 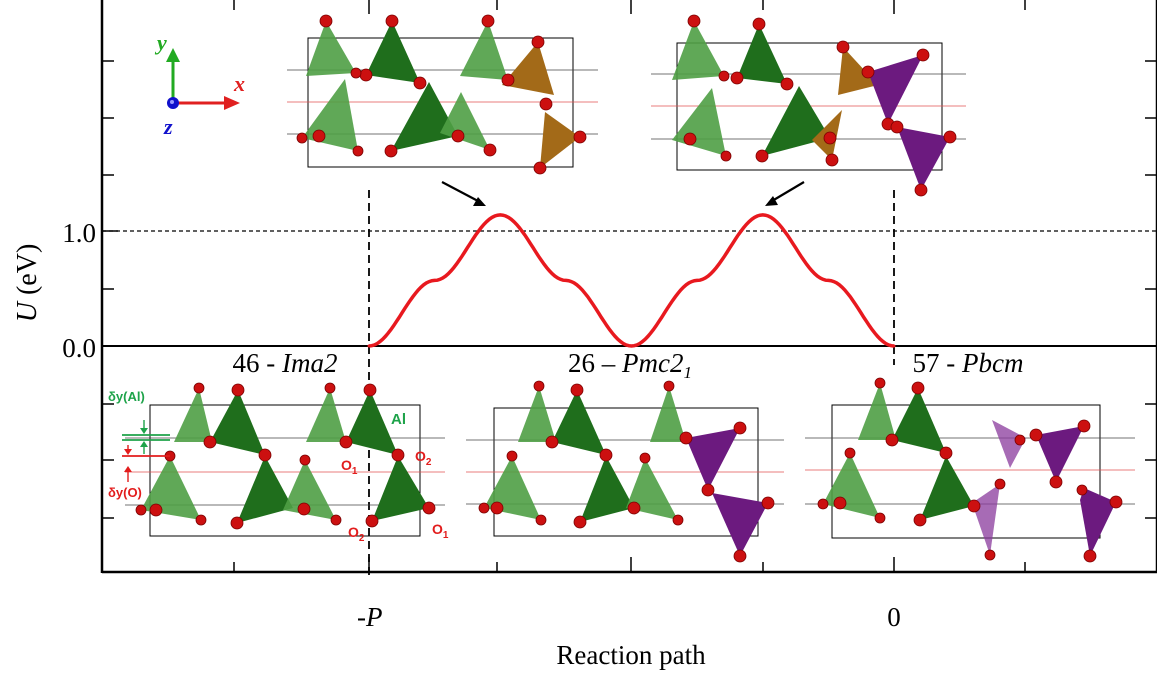 What do you see at coordinates (79, 348) in the screenshot?
I see `y-tick-label-0: 0.0` at bounding box center [79, 348].